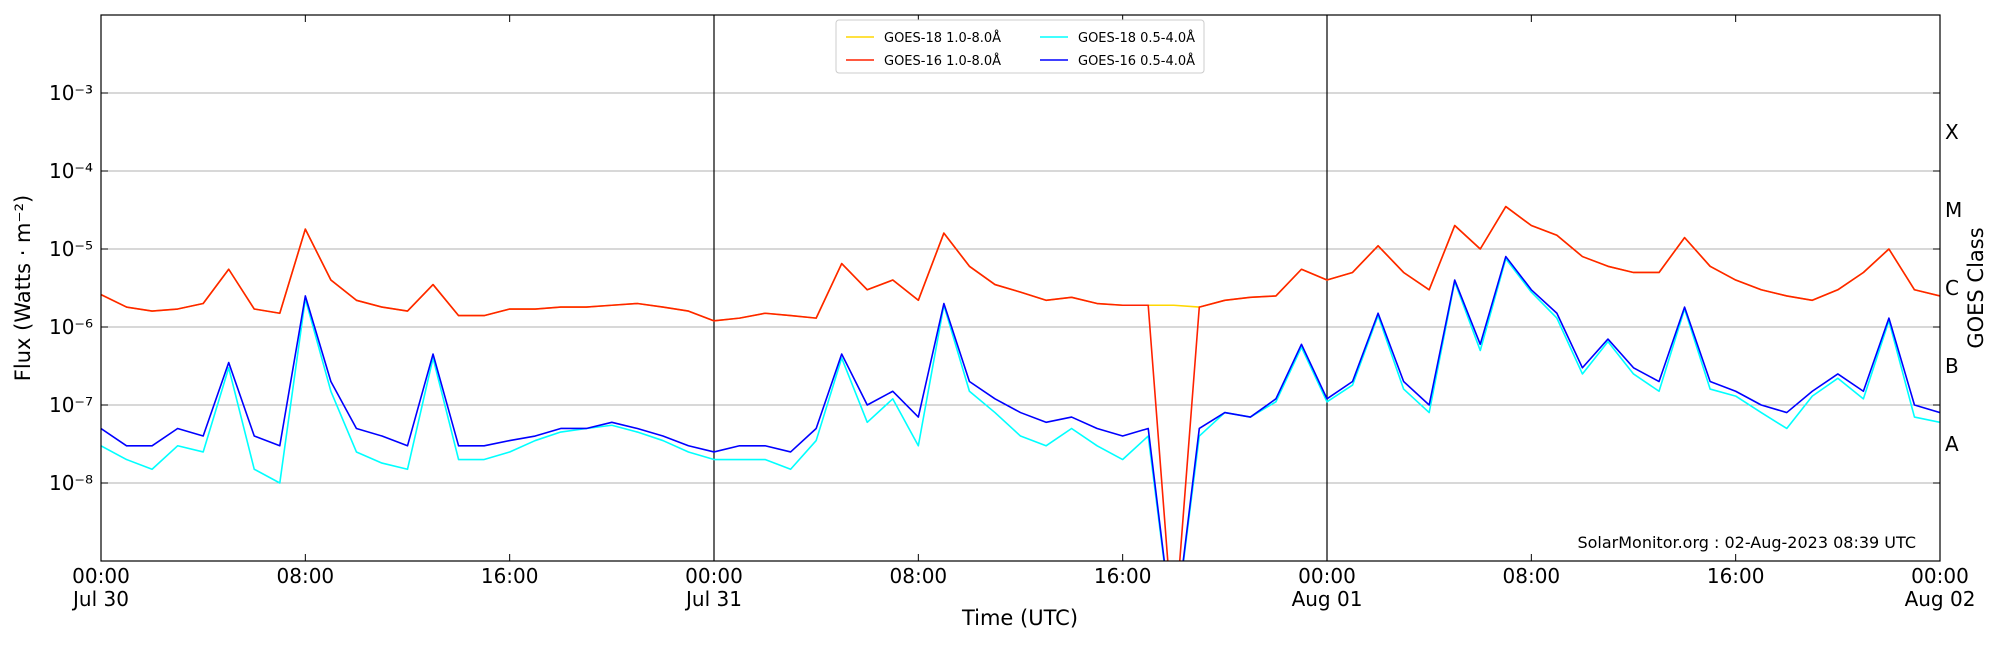 The height and width of the screenshot is (654, 2000). I want to click on annotation: SolarMonitor.org : 02-Aug-2023 08:39 UTC, so click(1746, 542).